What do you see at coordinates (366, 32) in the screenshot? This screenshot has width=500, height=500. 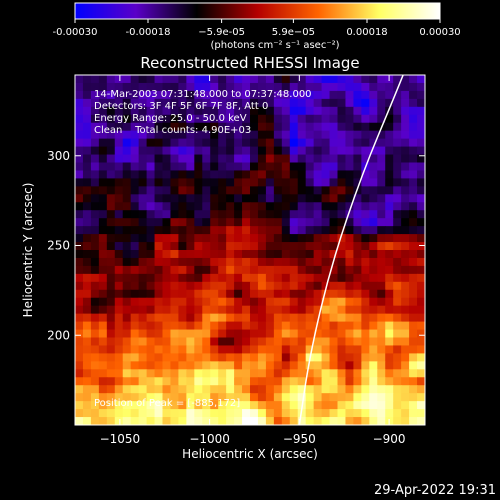 I see `colorbar-tick-label: 0.00018` at bounding box center [366, 32].